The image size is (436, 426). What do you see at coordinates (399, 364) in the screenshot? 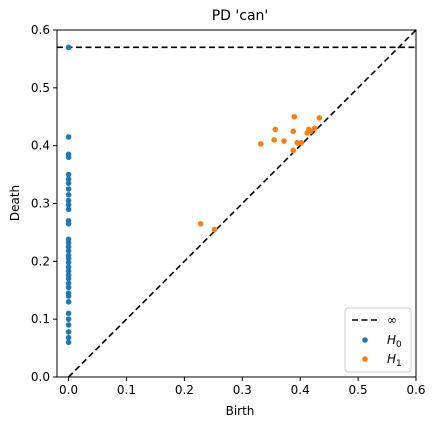
I see `legend-h1-subscript: 1` at bounding box center [399, 364].